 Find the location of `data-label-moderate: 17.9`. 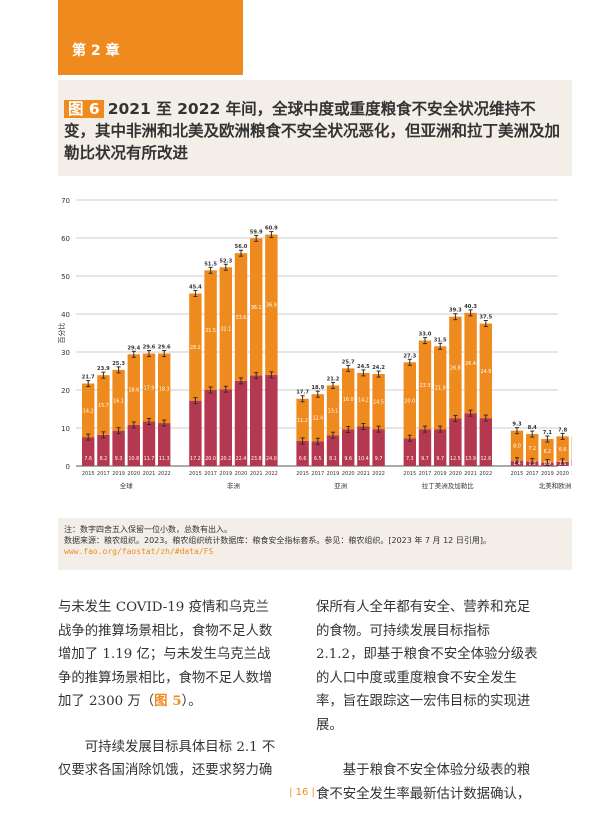

data-label-moderate: 17.9 is located at coordinates (149, 389).